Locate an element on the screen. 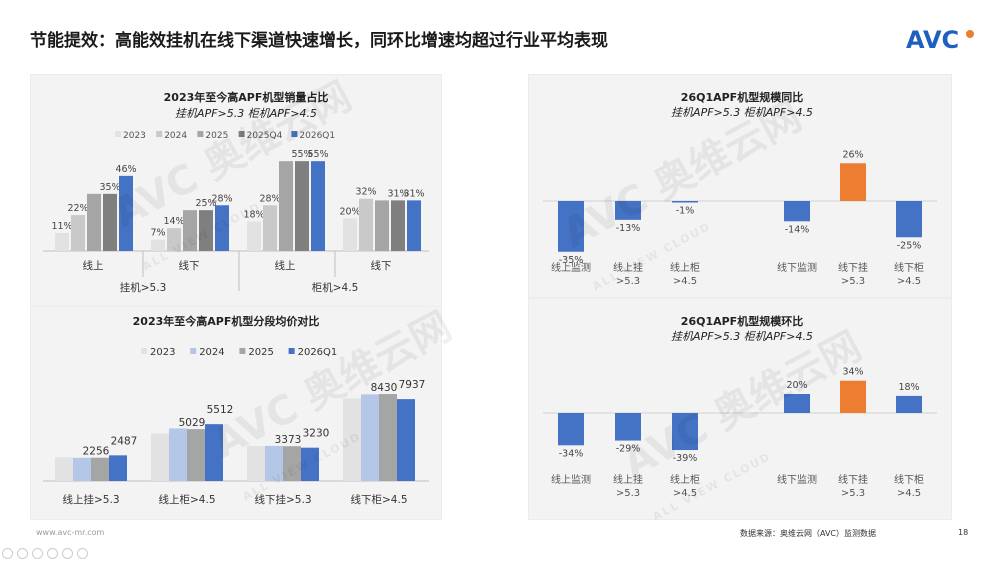 The height and width of the screenshot is (562, 1000). data-label: 25% is located at coordinates (205, 203).